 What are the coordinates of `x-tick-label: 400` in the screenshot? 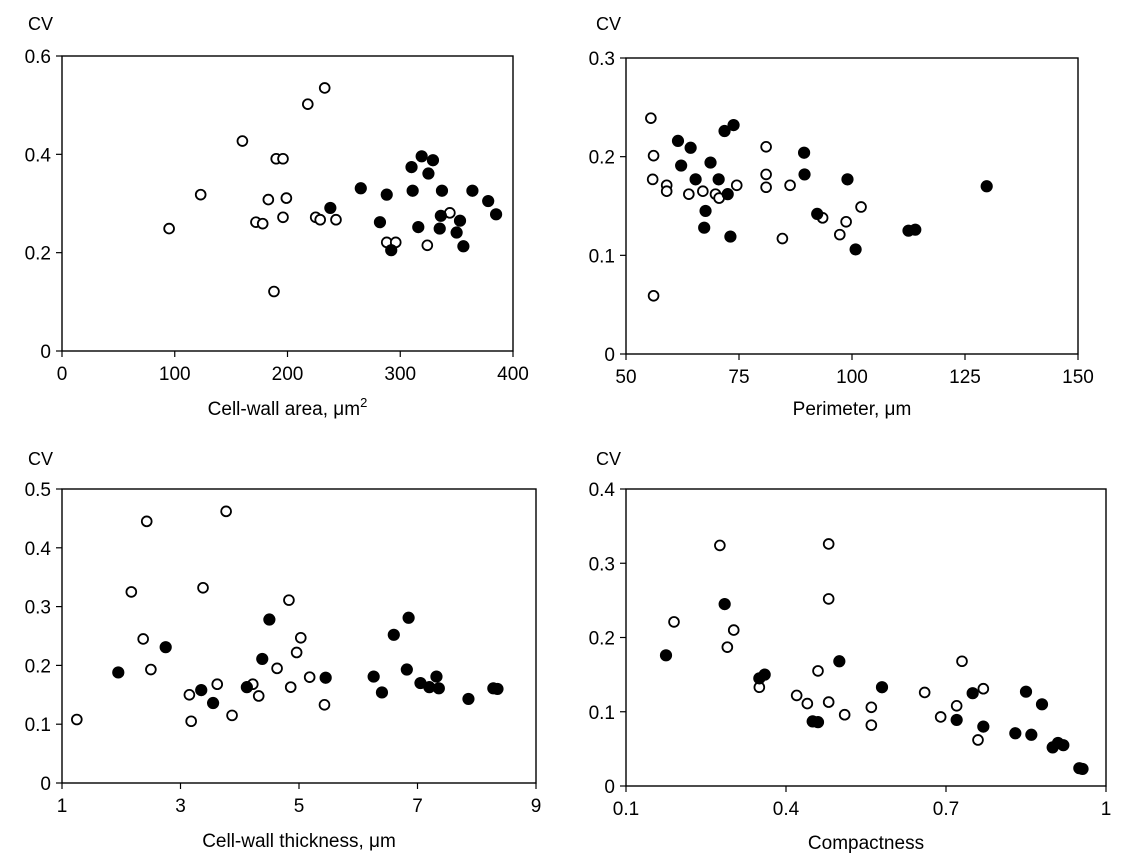 It's located at (513, 374).